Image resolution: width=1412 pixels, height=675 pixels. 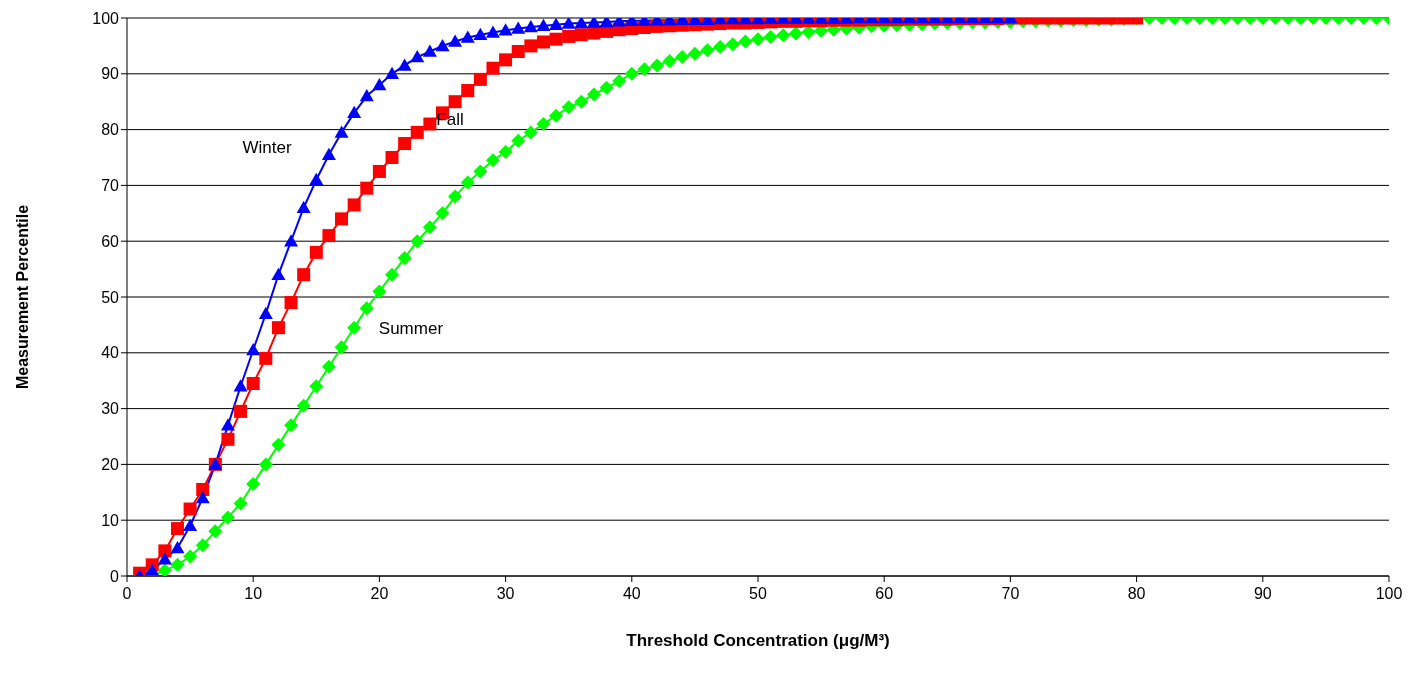 What do you see at coordinates (411, 328) in the screenshot?
I see `series-label: Summer` at bounding box center [411, 328].